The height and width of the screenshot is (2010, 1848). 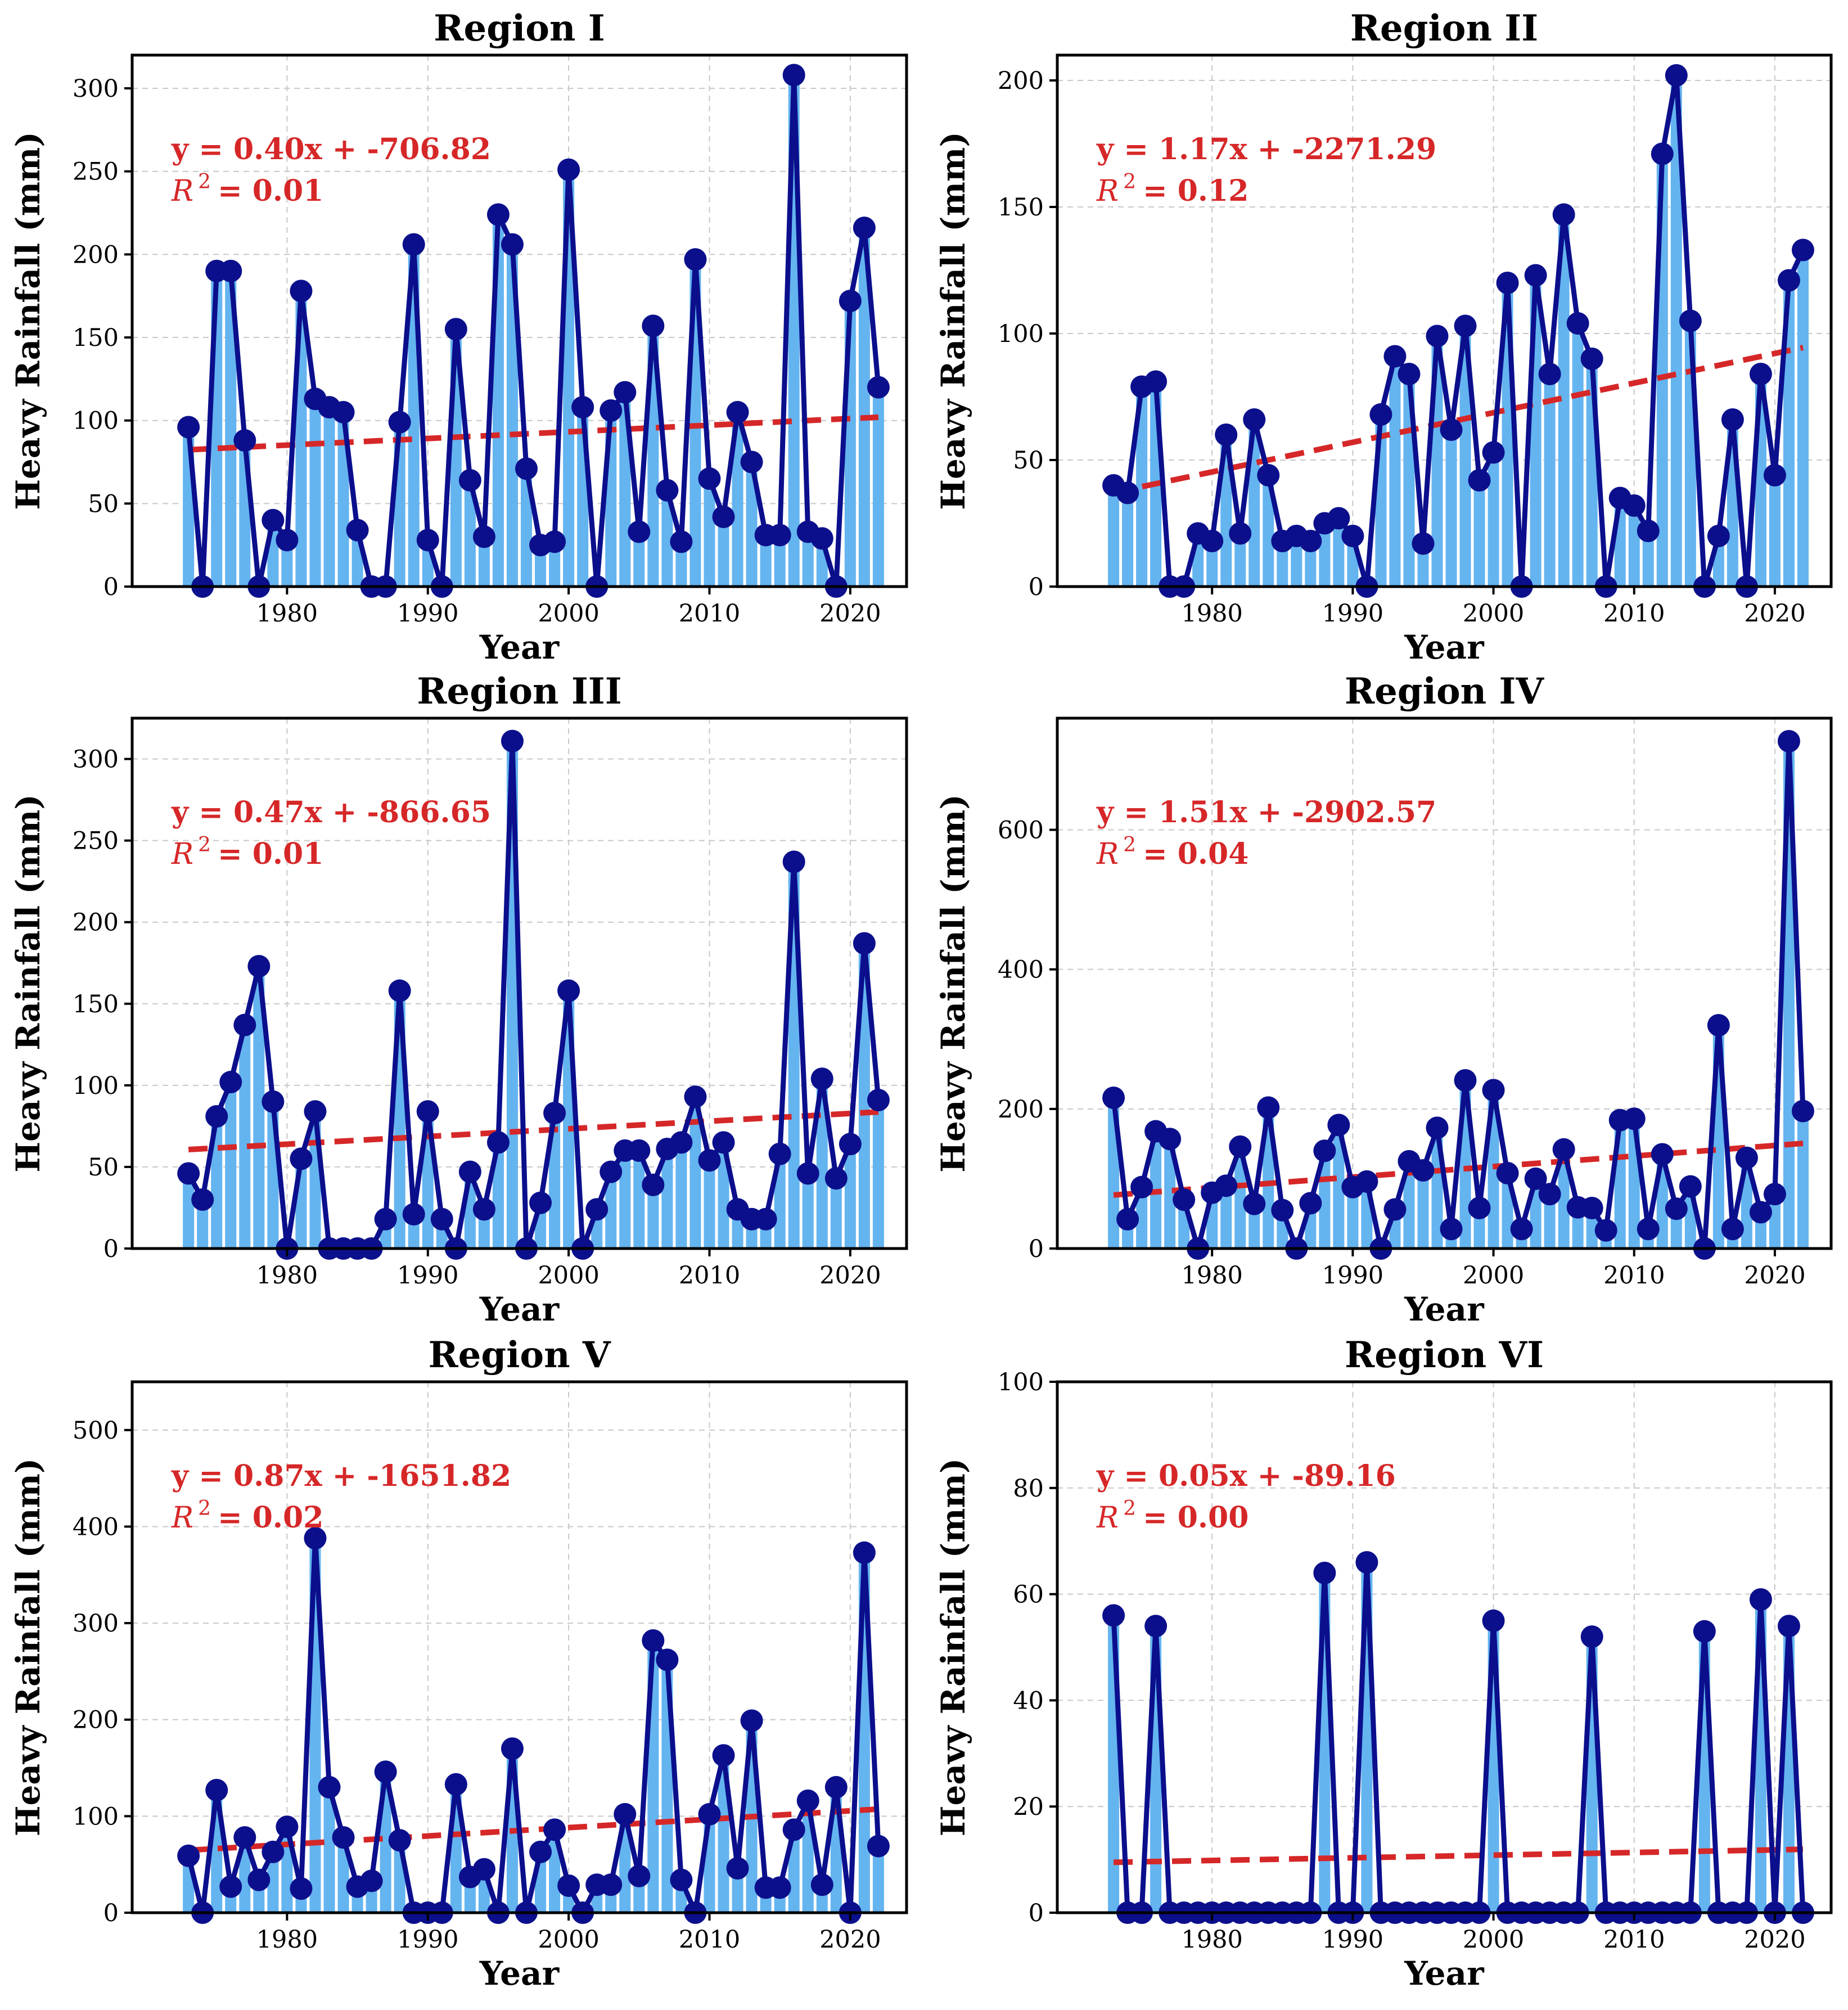 What do you see at coordinates (1458, 1855) in the screenshot?
I see `trend-line` at bounding box center [1458, 1855].